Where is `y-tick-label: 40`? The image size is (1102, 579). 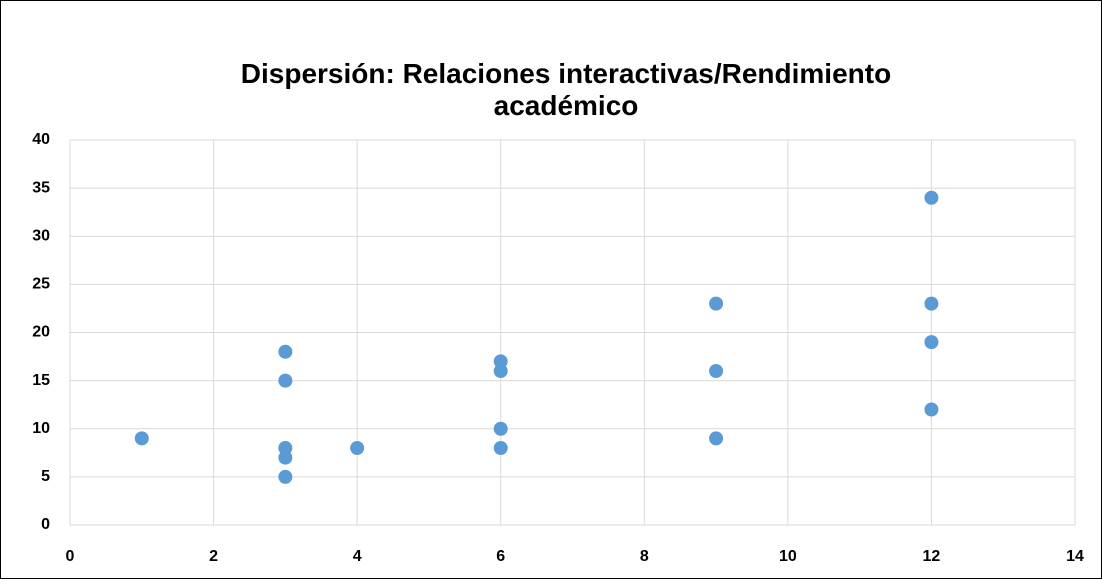
y-tick-label: 40 is located at coordinates (41, 139).